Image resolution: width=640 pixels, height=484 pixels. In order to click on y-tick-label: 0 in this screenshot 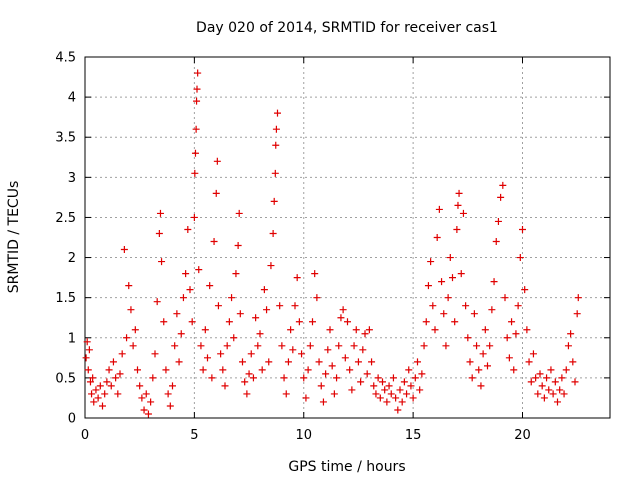, I will do `click(72, 419)`.